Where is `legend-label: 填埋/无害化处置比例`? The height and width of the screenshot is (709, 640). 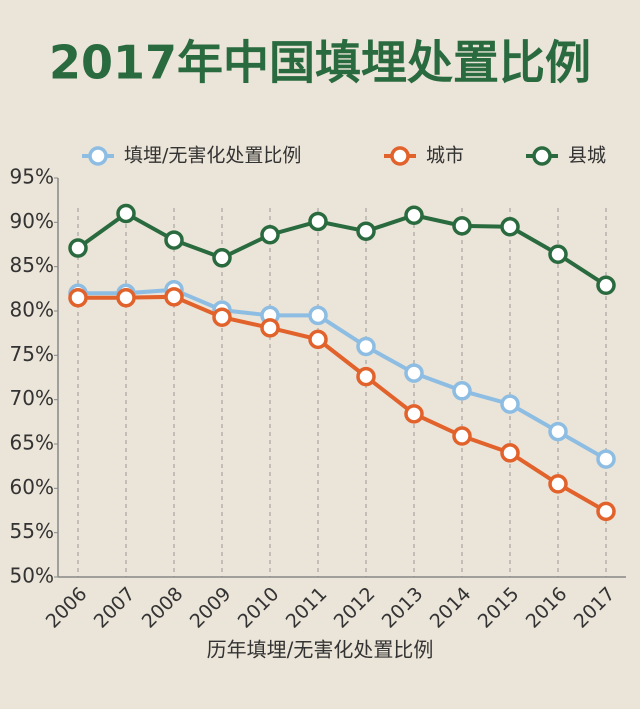 legend-label: 填埋/无害化处置比例 is located at coordinates (212, 156).